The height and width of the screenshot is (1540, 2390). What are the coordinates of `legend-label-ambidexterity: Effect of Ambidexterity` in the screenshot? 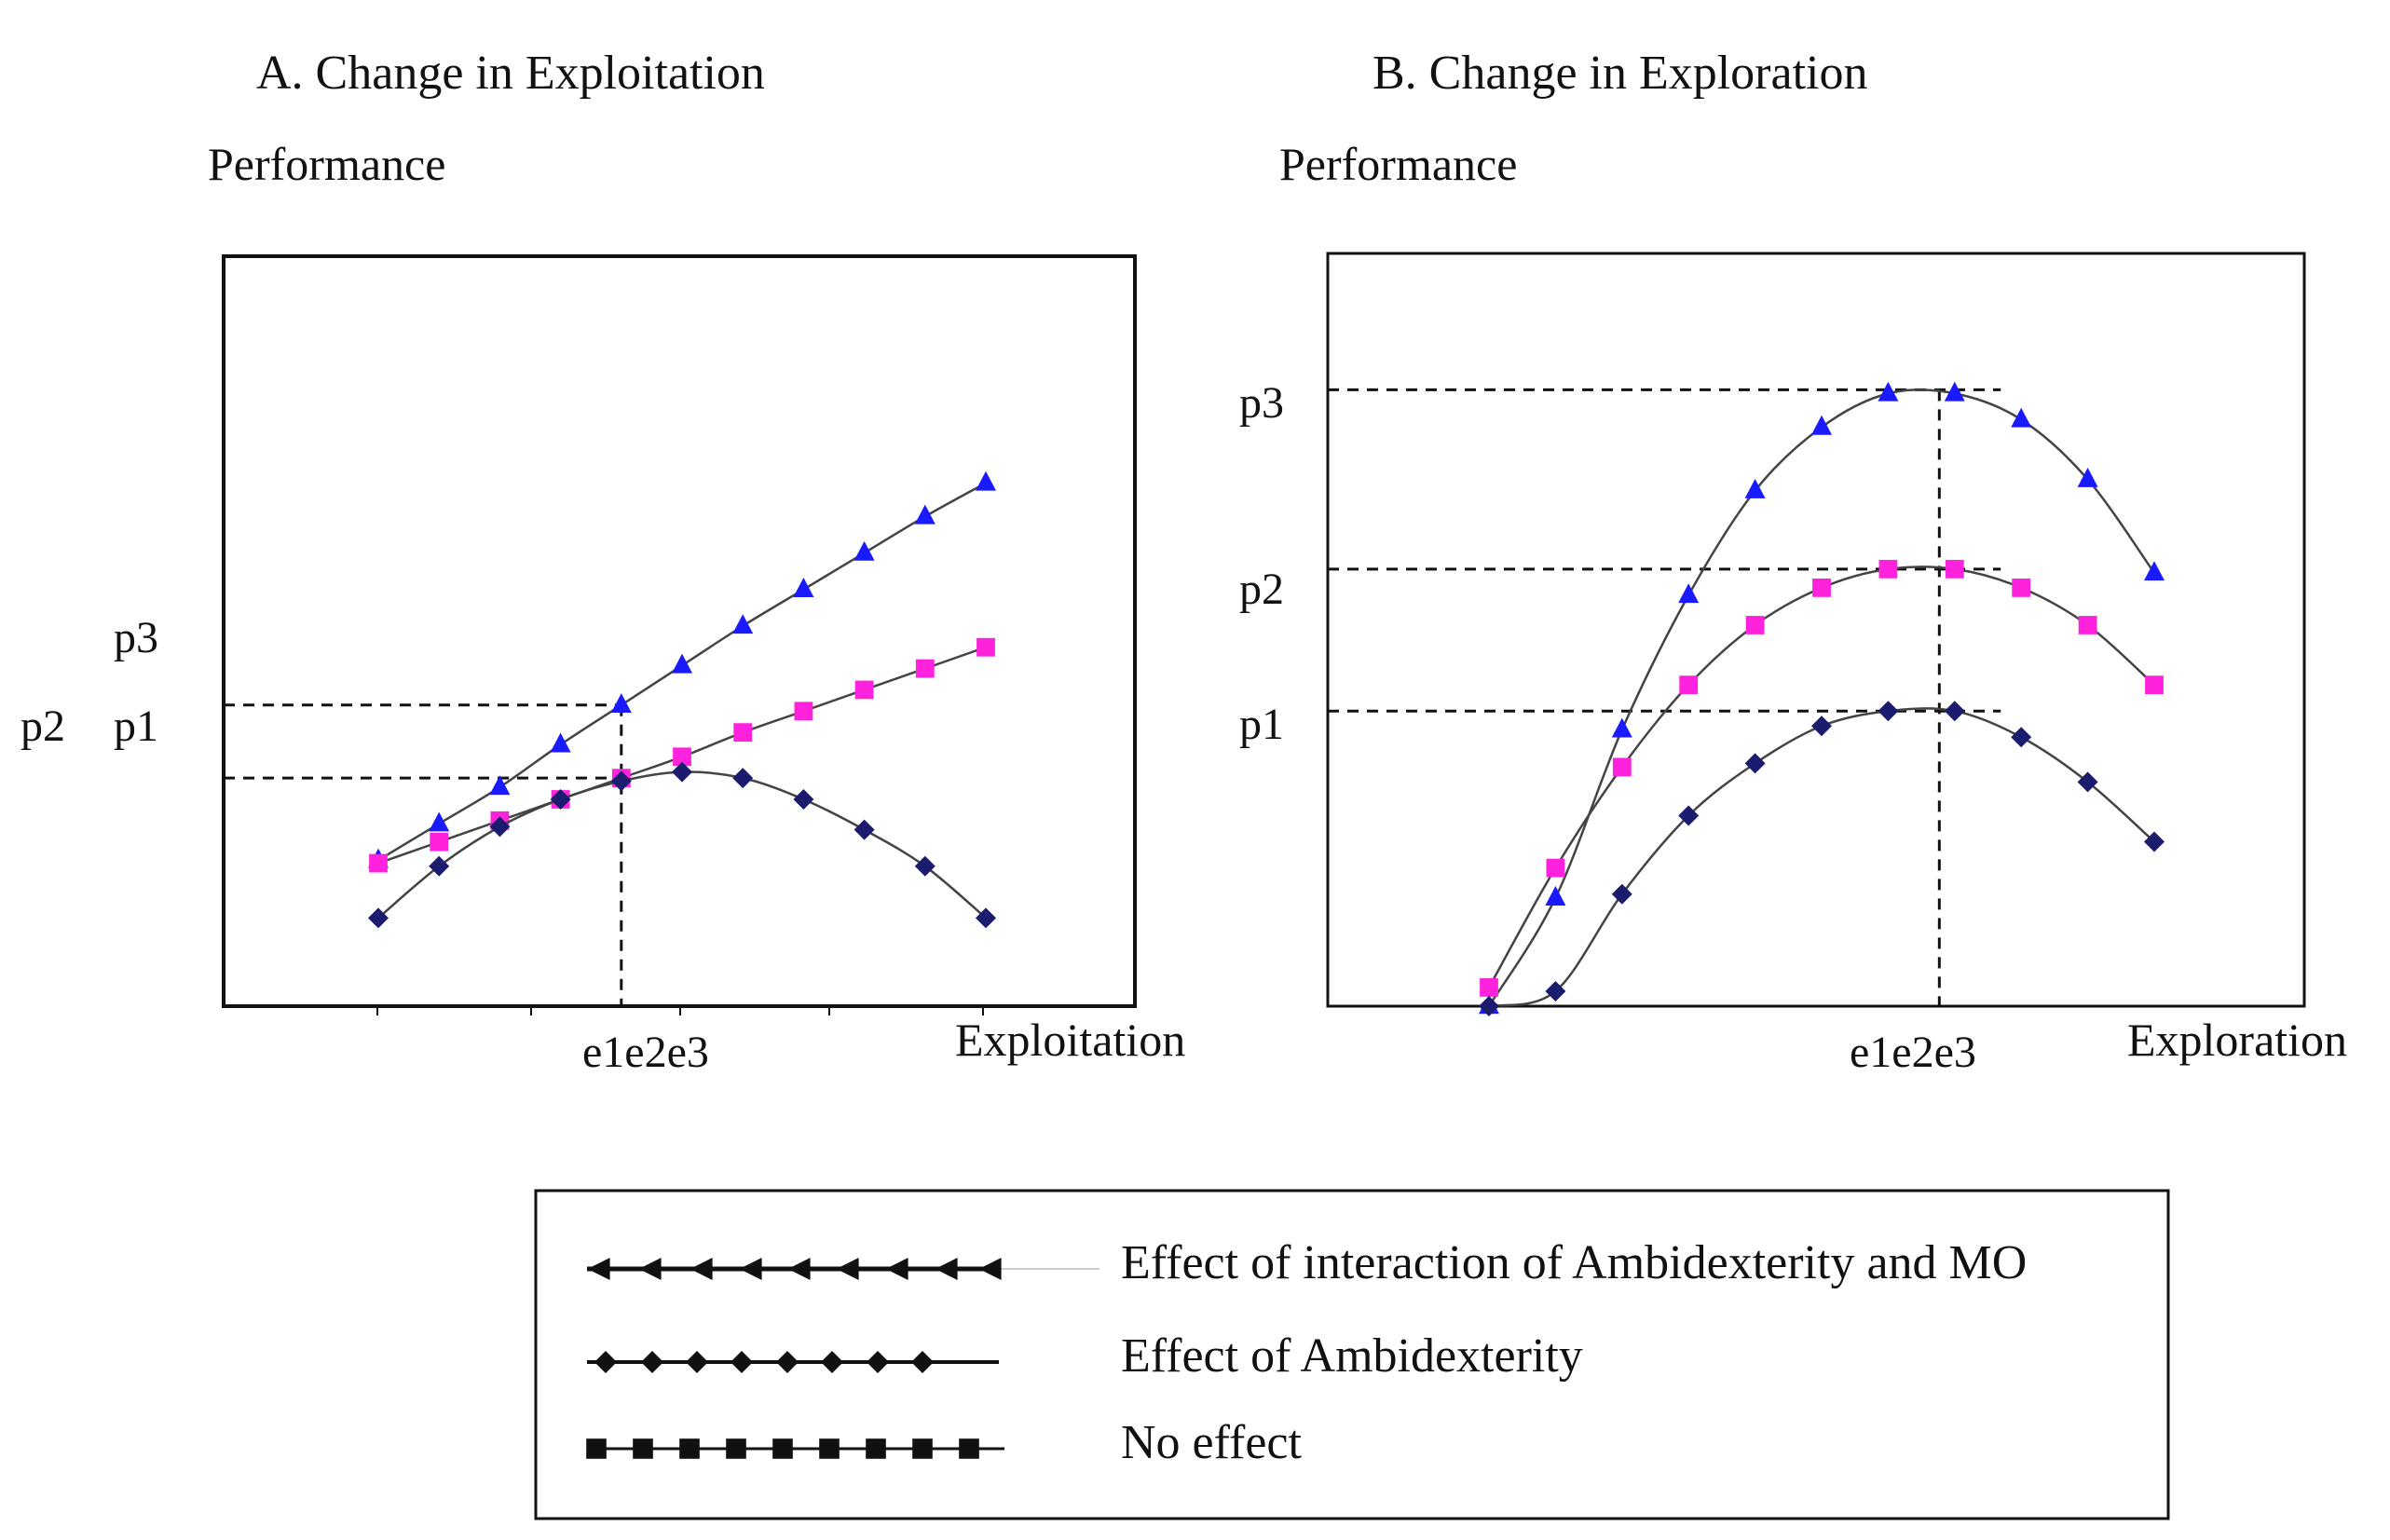 It's located at (1352, 1356).